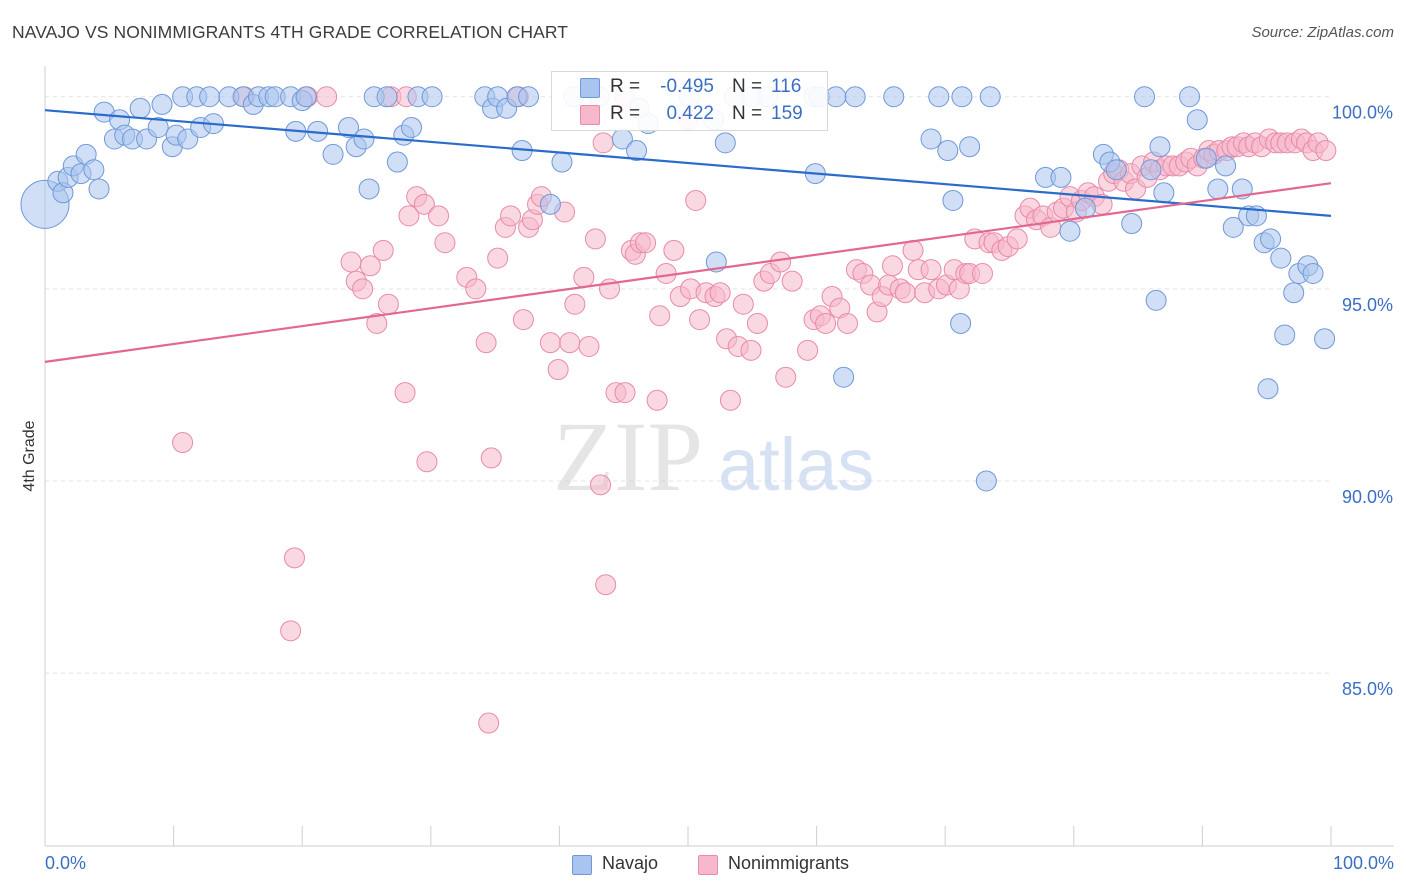 This screenshot has height=892, width=1406. I want to click on r-value: -0.495, so click(687, 86).